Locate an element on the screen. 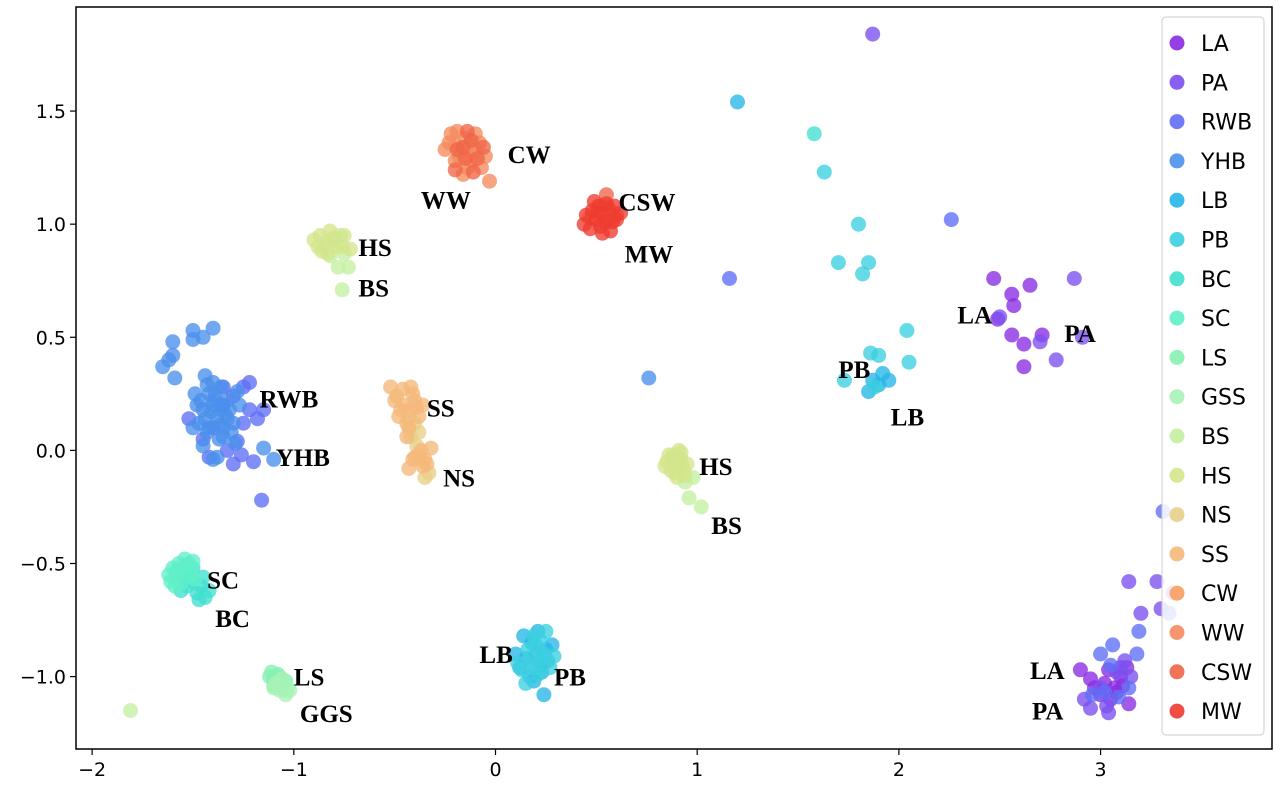 This screenshot has height=789, width=1286. cluster-label: SC is located at coordinates (223, 580).